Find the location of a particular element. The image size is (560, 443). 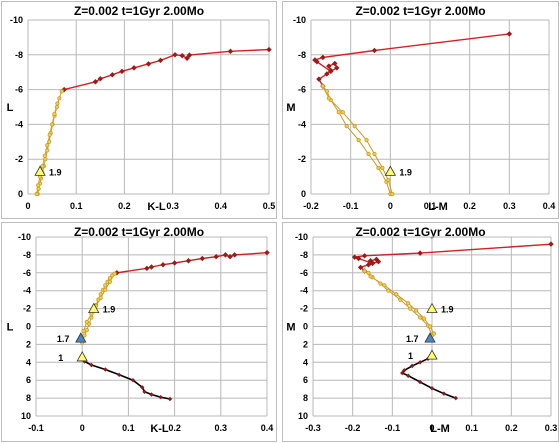

x-tick-label: 0.2 is located at coordinates (511, 428).